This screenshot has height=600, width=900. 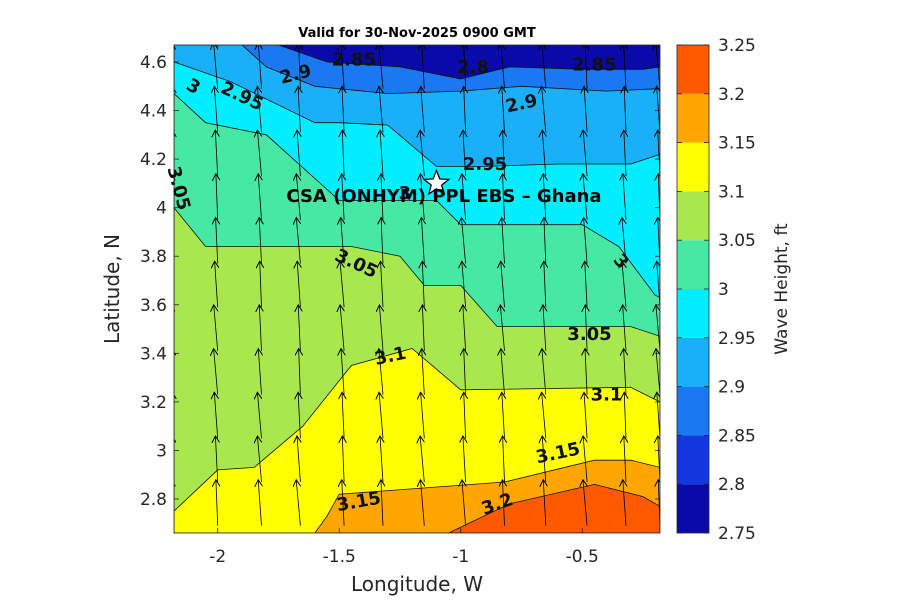 I want to click on contour-label: 2.8, so click(x=473, y=67).